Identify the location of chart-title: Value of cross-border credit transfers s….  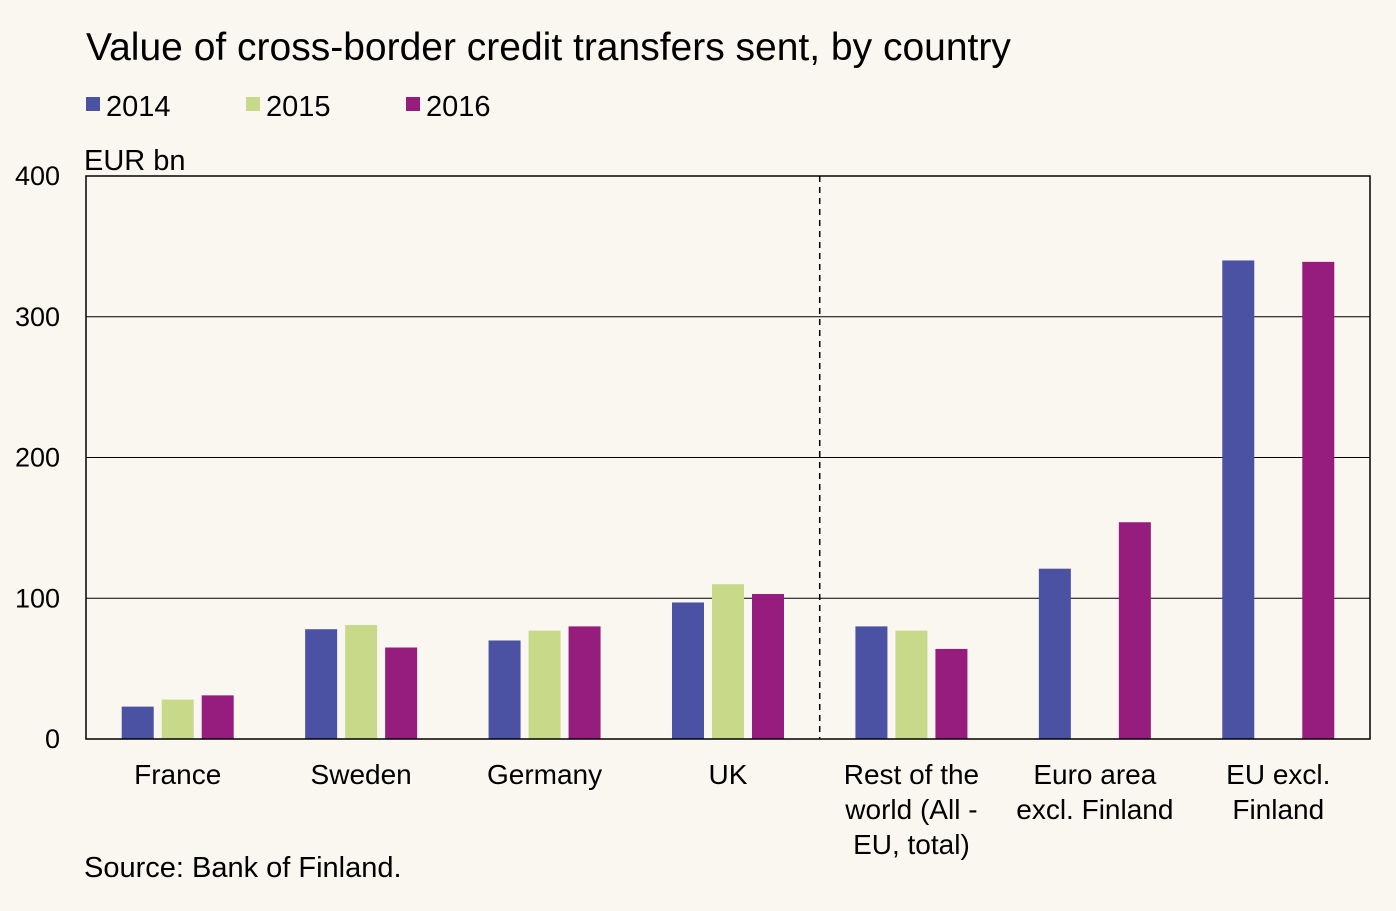
(548, 47).